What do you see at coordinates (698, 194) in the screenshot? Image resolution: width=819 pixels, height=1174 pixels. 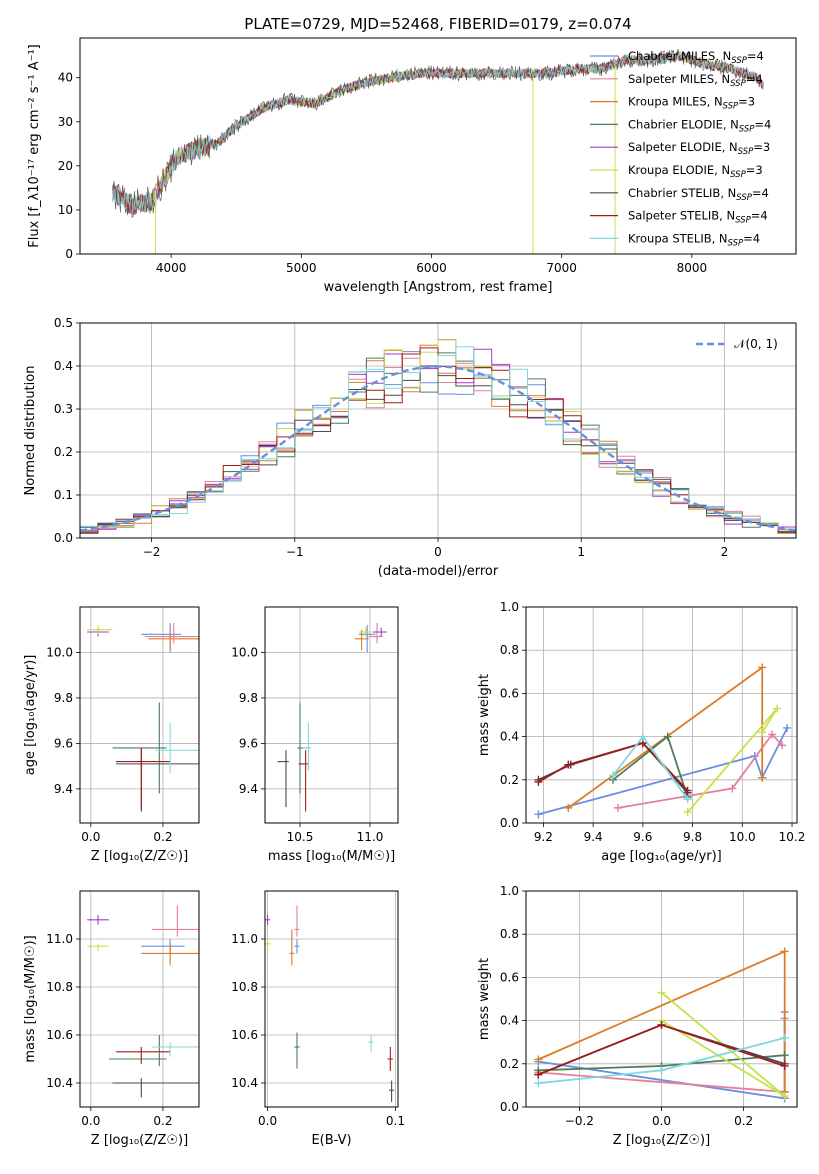 I see `legend-entry: Chabrier STELIB, NSSP=4` at bounding box center [698, 194].